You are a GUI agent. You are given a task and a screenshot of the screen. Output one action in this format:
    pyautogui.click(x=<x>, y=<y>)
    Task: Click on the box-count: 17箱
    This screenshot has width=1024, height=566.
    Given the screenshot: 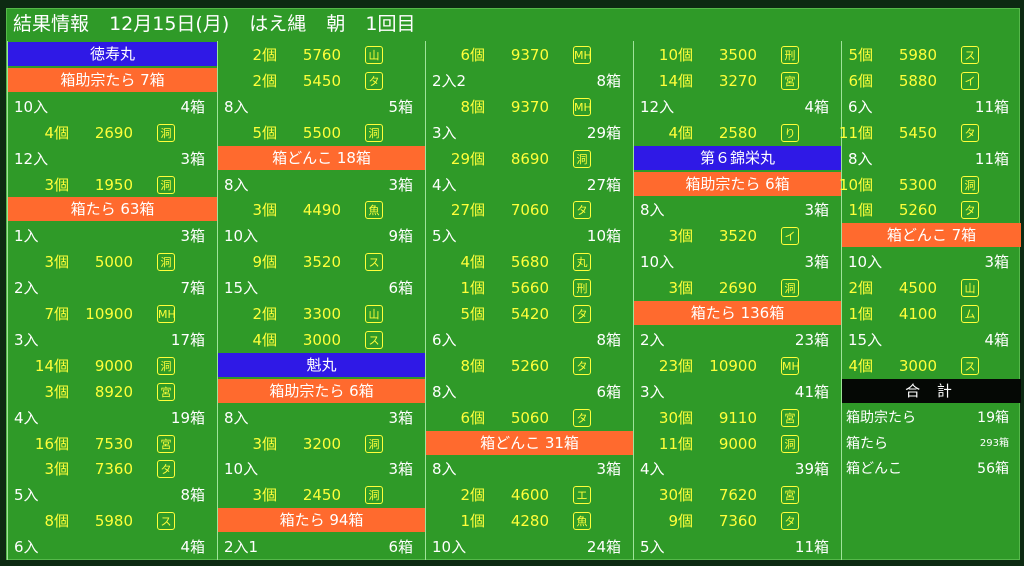 What is the action you would take?
    pyautogui.click(x=187, y=339)
    